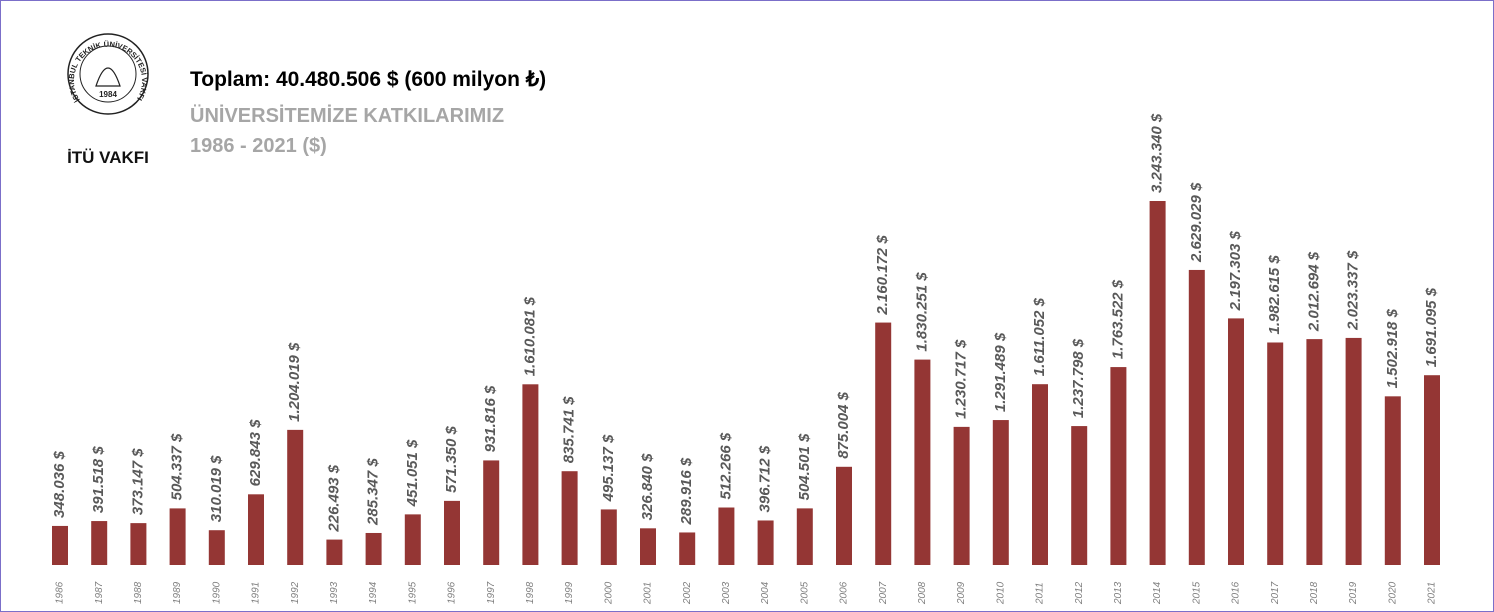  Describe the element at coordinates (99, 592) in the screenshot. I see `x-tick-label: 1987` at that location.